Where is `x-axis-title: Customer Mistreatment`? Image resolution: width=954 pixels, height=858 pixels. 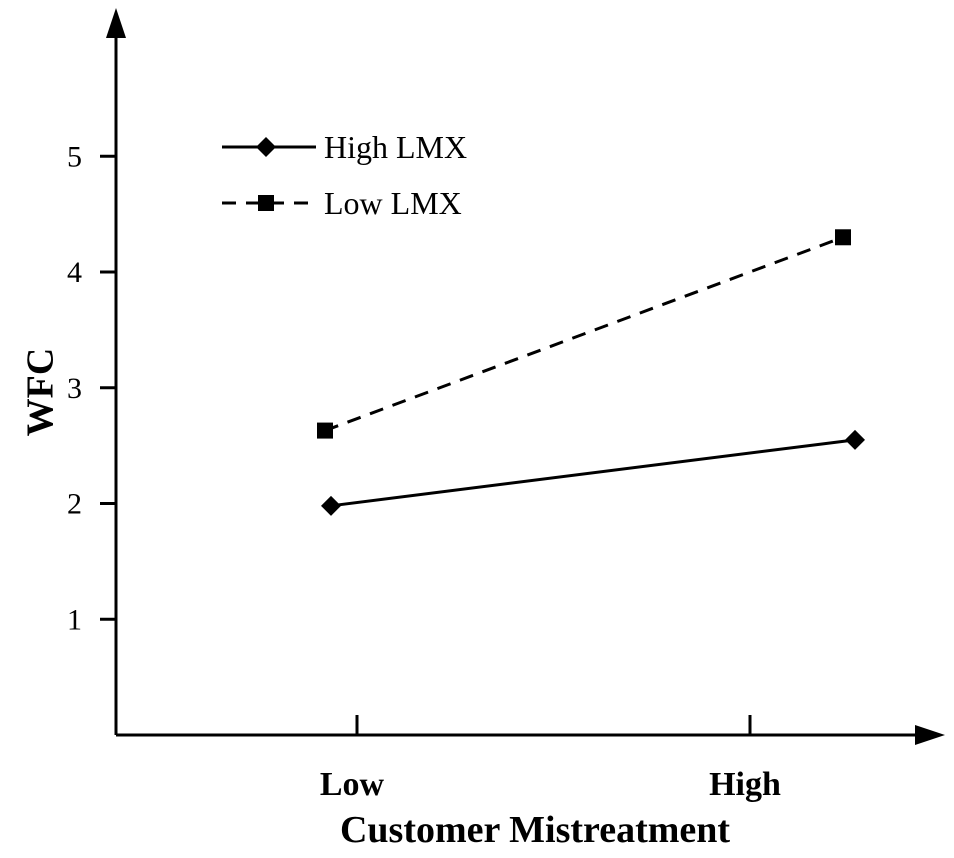
x-axis-title: Customer Mistreatment is located at coordinates (535, 830).